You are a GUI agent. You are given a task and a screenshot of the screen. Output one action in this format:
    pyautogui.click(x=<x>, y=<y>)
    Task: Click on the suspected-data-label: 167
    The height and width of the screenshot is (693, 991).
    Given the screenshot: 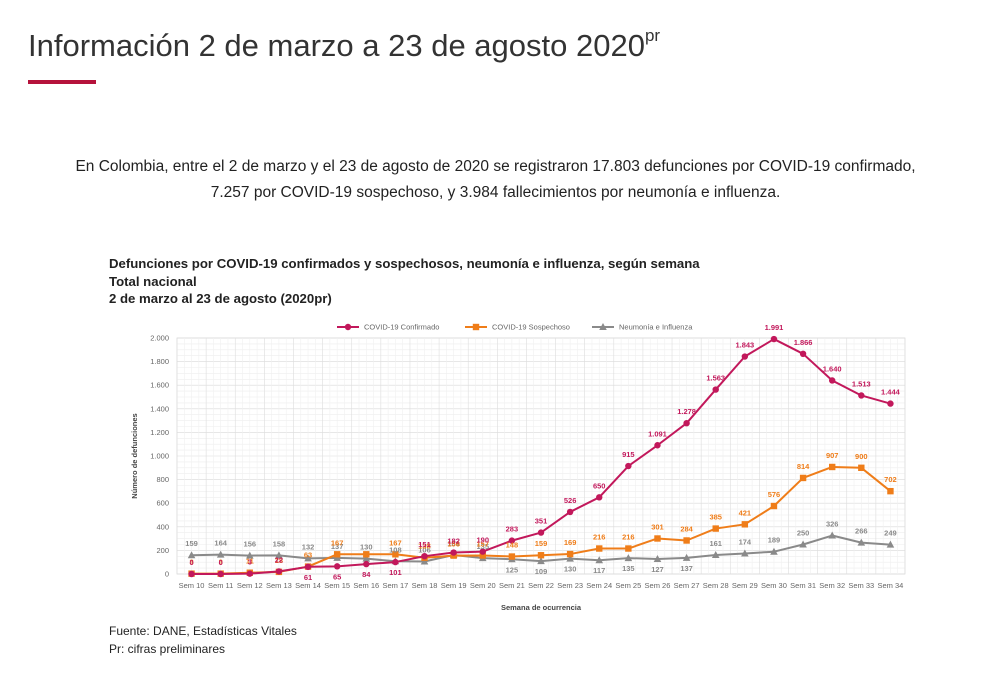 What is the action you would take?
    pyautogui.click(x=337, y=542)
    